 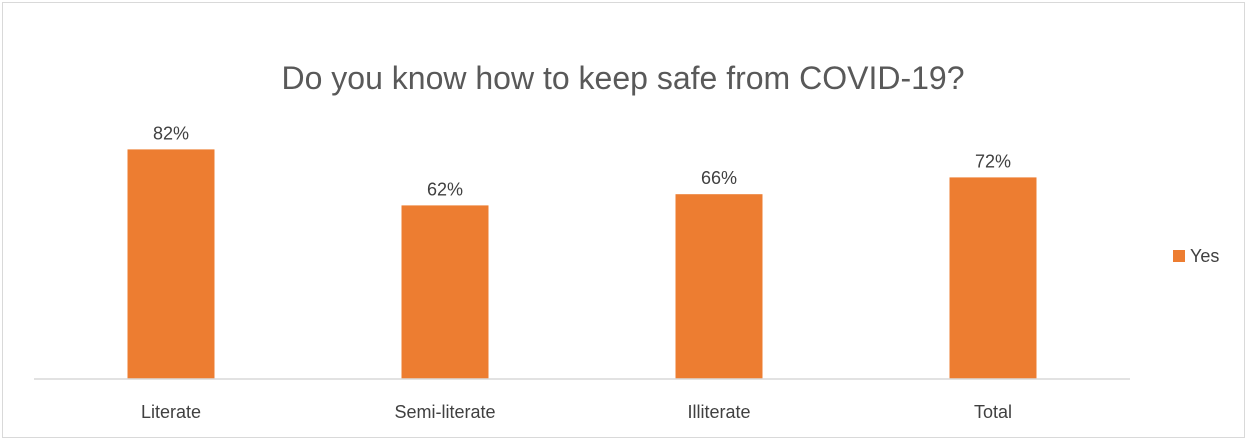 What do you see at coordinates (582, 161) in the screenshot?
I see `data-labels-group: 82% 62% 66% 72%` at bounding box center [582, 161].